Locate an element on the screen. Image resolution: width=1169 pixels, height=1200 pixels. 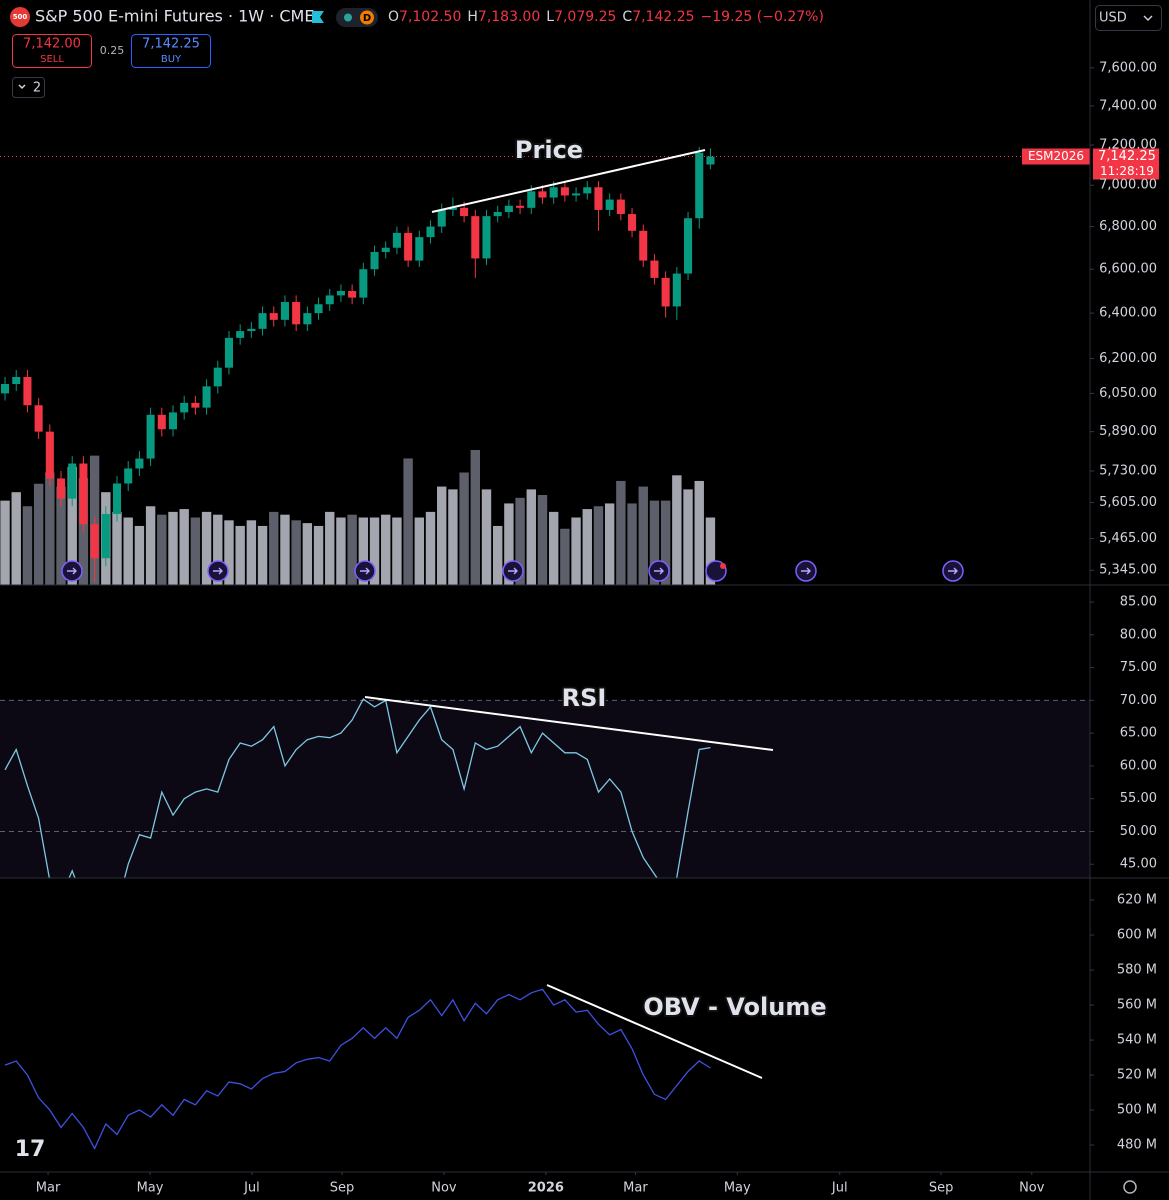
buy-label: BUY is located at coordinates (171, 59).